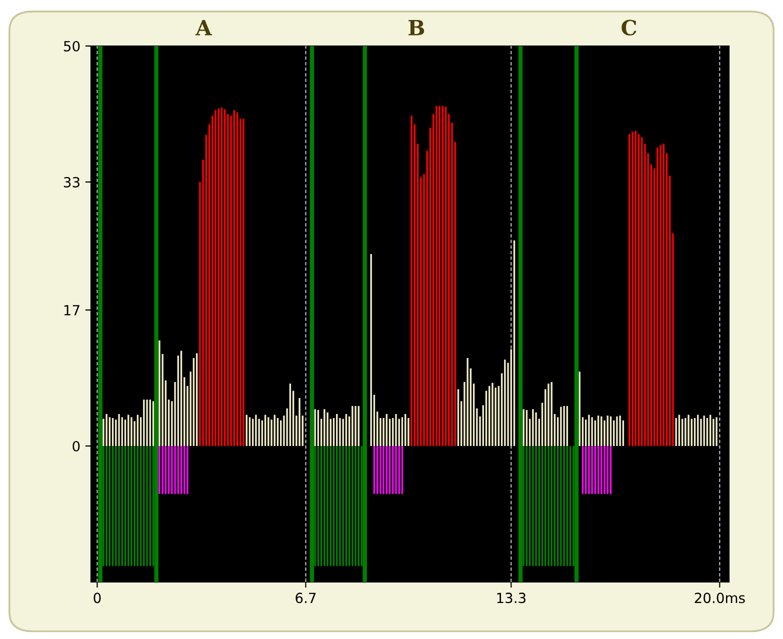 The width and height of the screenshot is (783, 639). I want to click on x-tick-label: 0, so click(97, 598).